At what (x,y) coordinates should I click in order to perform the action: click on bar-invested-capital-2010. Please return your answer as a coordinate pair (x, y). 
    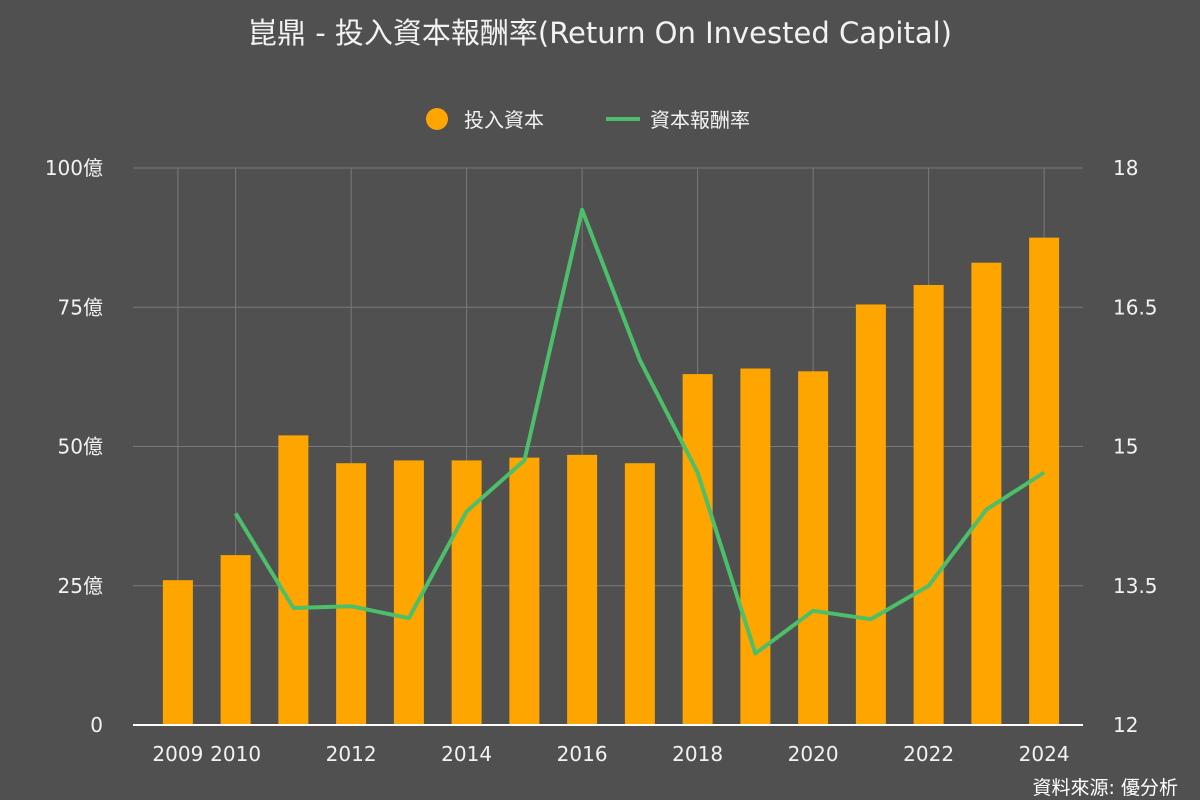
    Looking at the image, I should click on (235, 640).